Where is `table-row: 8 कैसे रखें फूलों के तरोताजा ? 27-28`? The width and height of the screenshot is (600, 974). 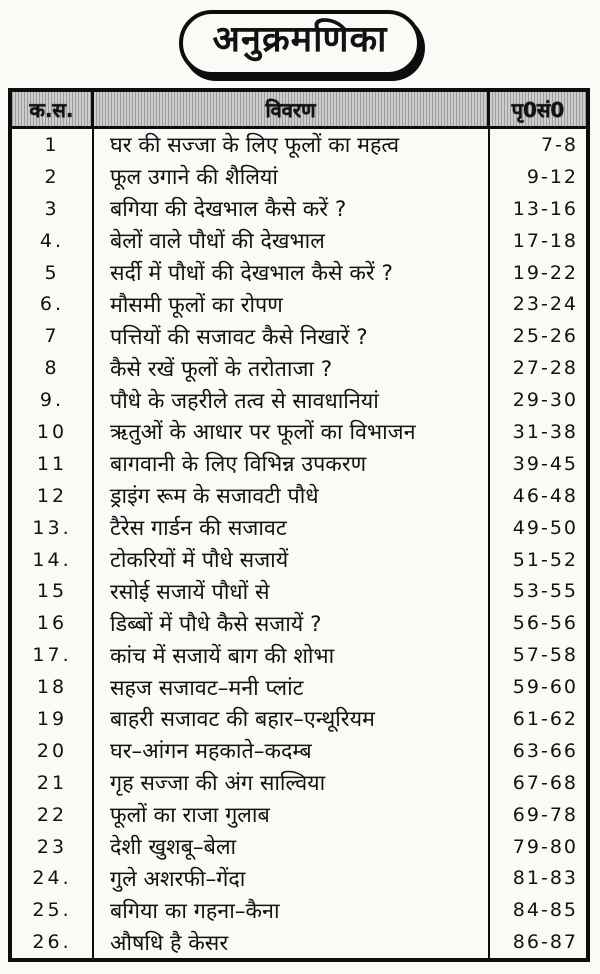
table-row: 8 कैसे रखें फूलों के तरोताजा ? 27-28 is located at coordinates (299, 368).